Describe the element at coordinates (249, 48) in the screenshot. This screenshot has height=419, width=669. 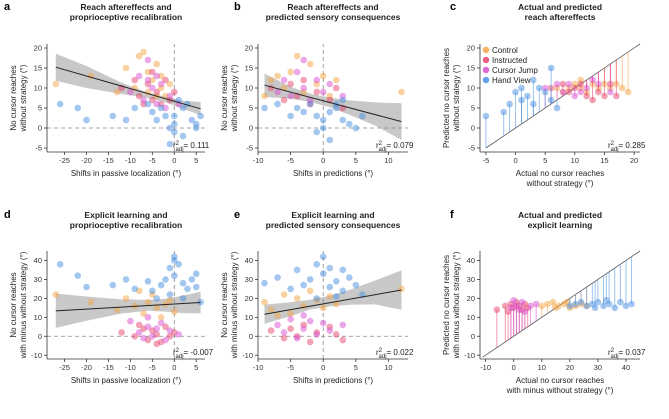
I see `y-tick-label: 20` at that location.